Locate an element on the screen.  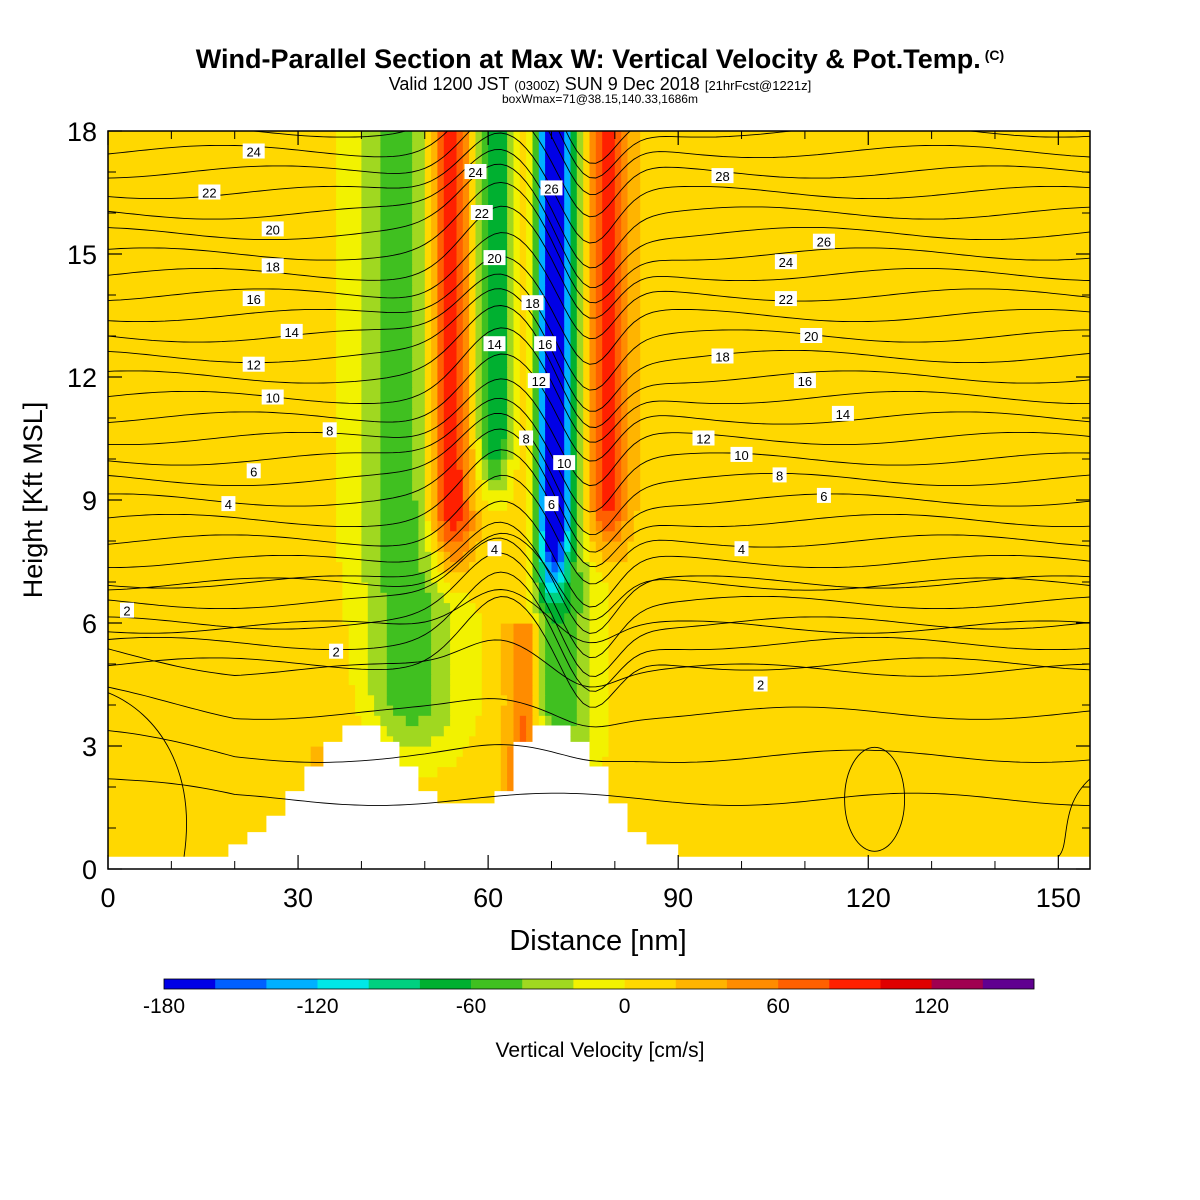
x-axis-label: Distance [nm] is located at coordinates (597, 941).